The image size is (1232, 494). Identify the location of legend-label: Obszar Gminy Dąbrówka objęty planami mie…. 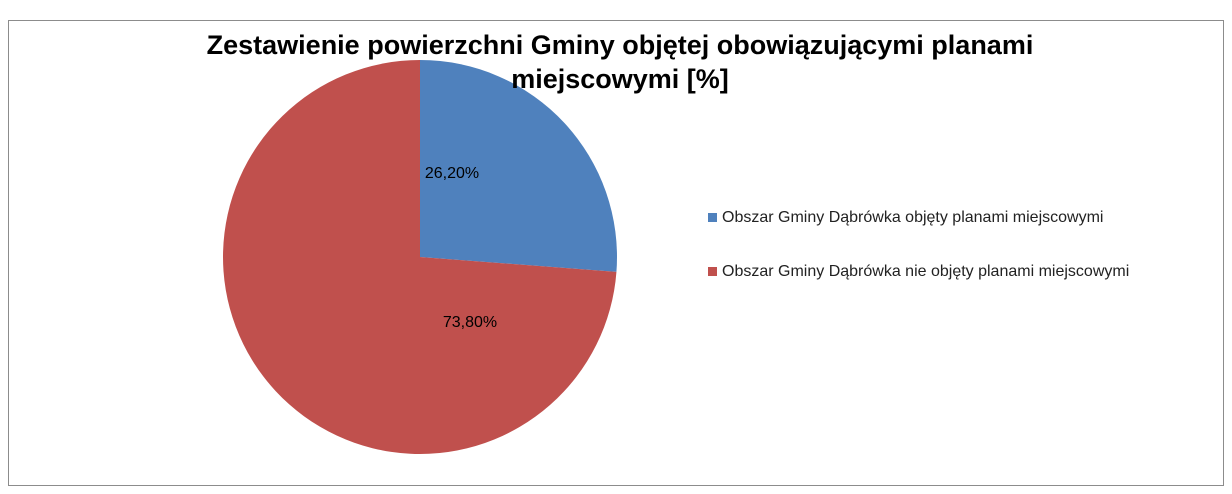
(913, 217).